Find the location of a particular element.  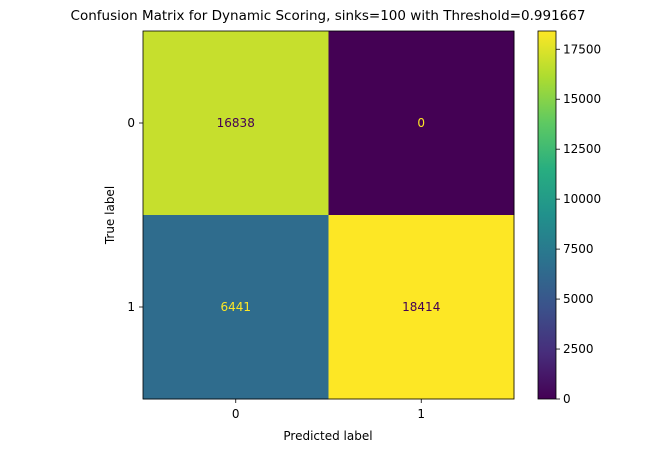

colorbar-tick-label: 15000 is located at coordinates (582, 99).